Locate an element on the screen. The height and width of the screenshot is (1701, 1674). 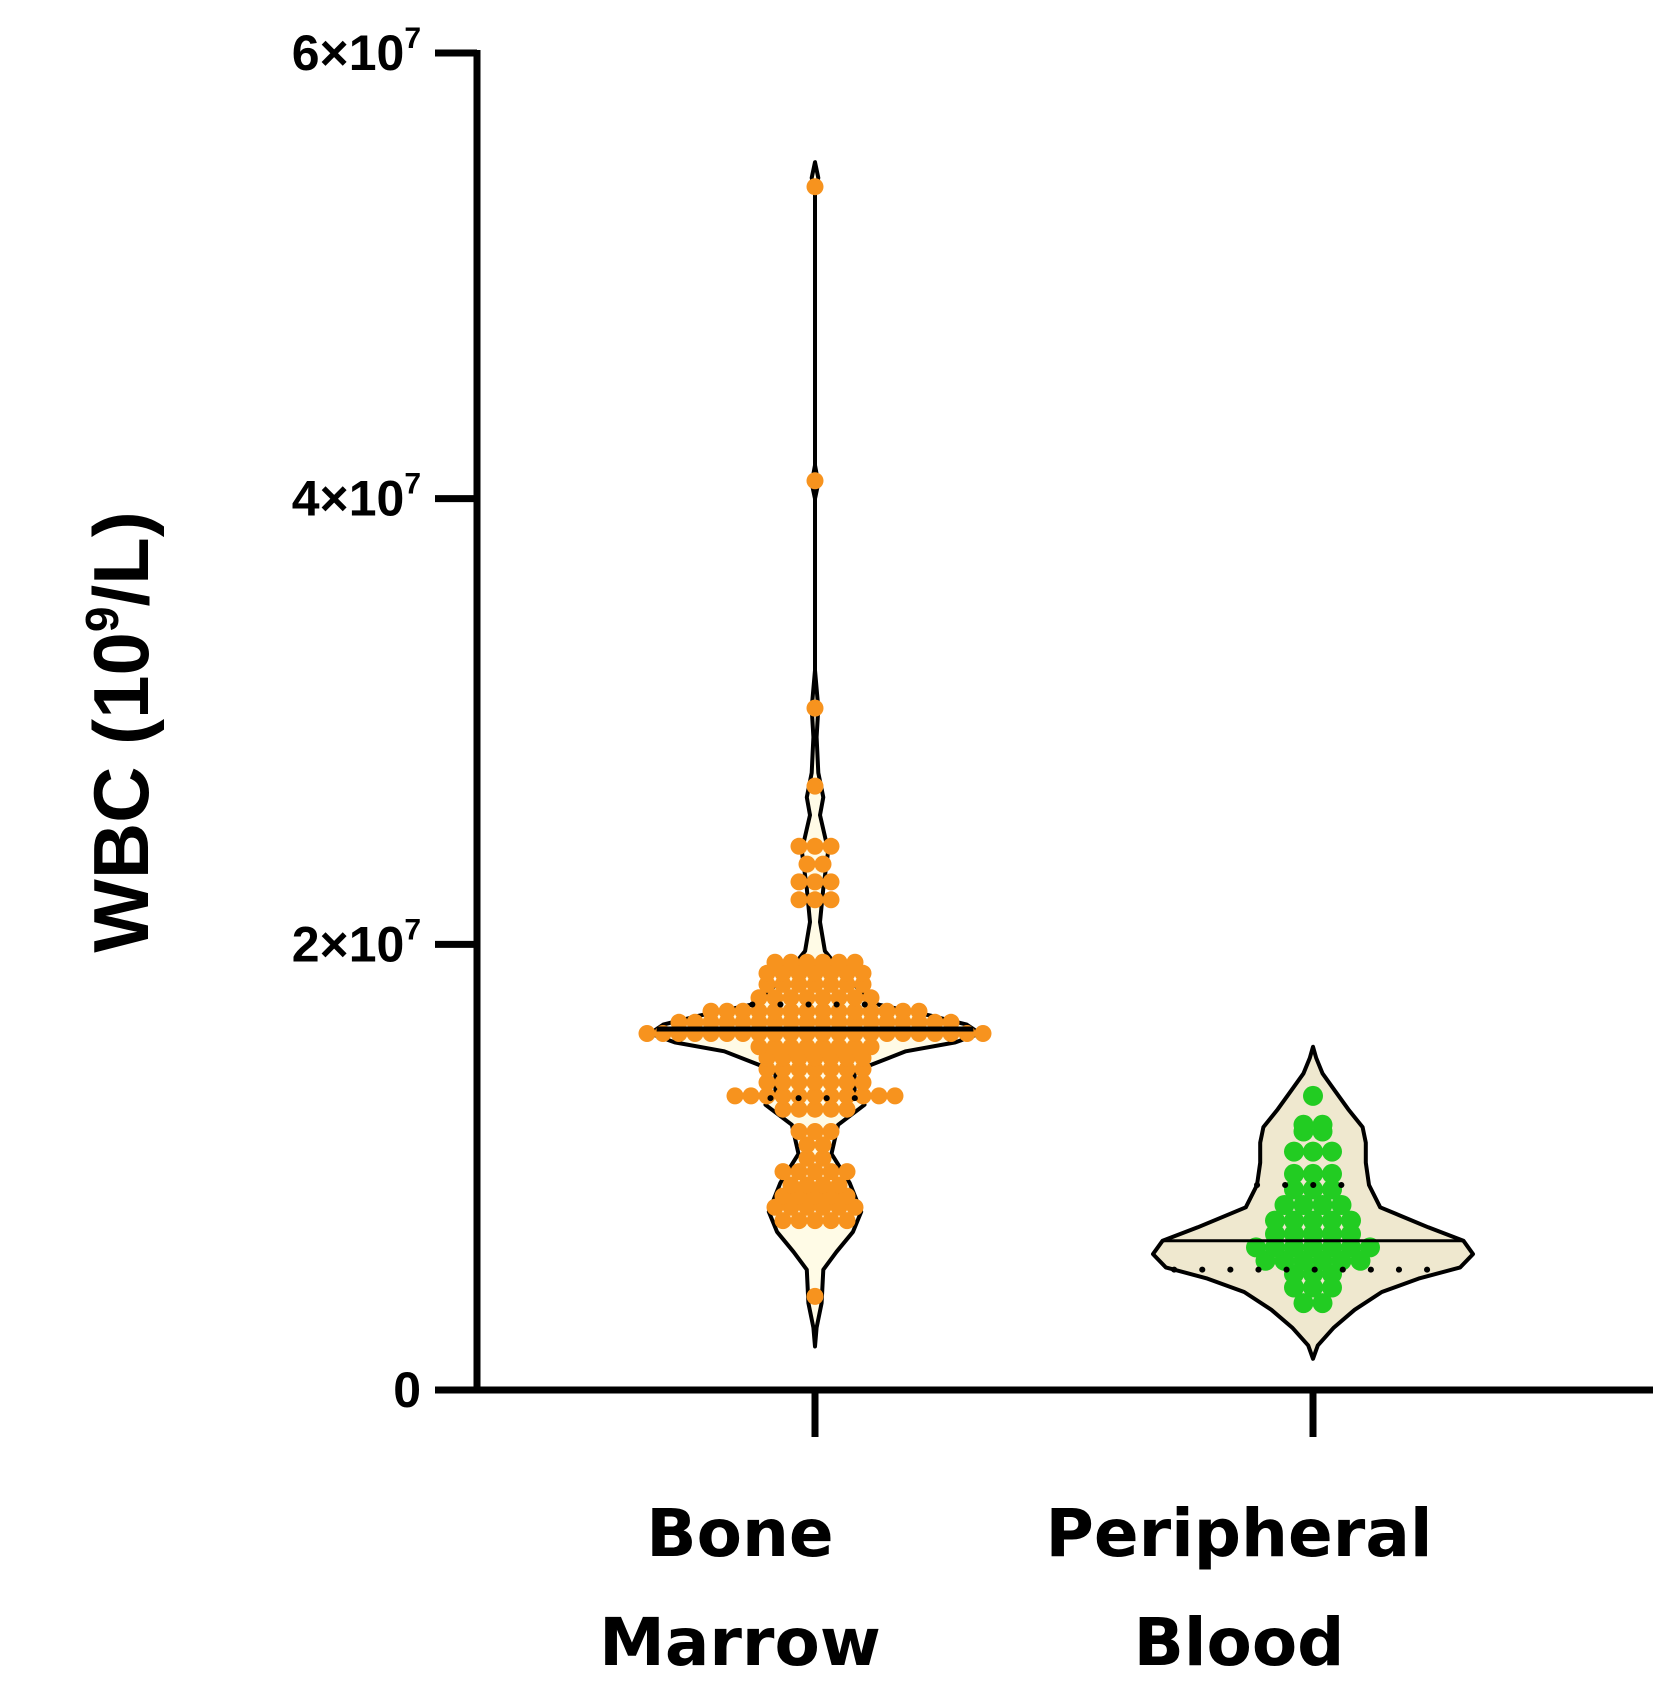
y-tick-label: 6×10⁷ is located at coordinates (356, 51).